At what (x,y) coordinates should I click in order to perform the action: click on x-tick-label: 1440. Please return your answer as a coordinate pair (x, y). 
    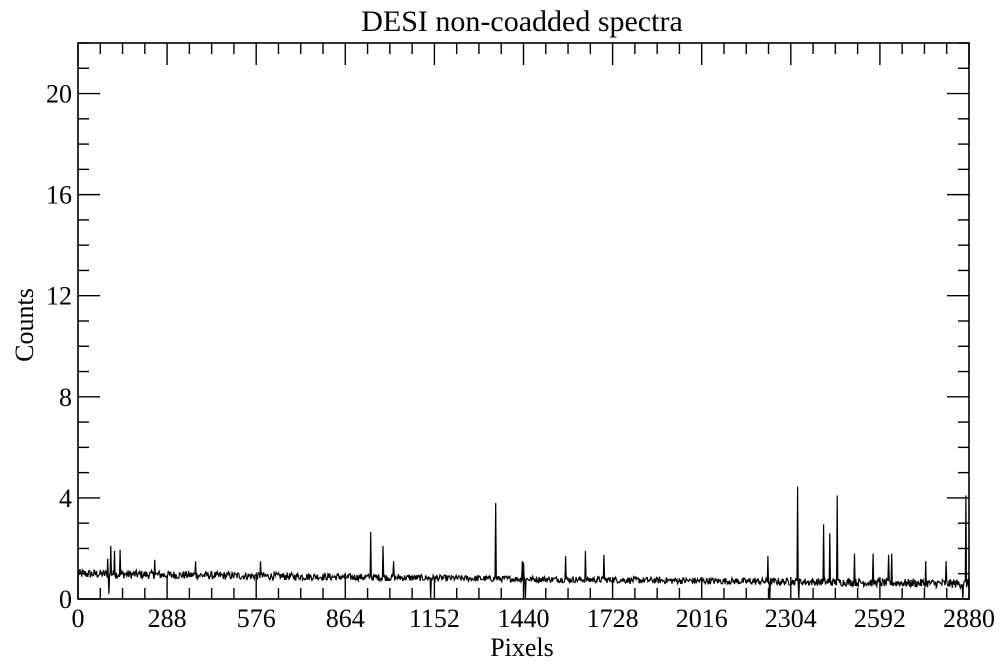
    Looking at the image, I should click on (524, 618).